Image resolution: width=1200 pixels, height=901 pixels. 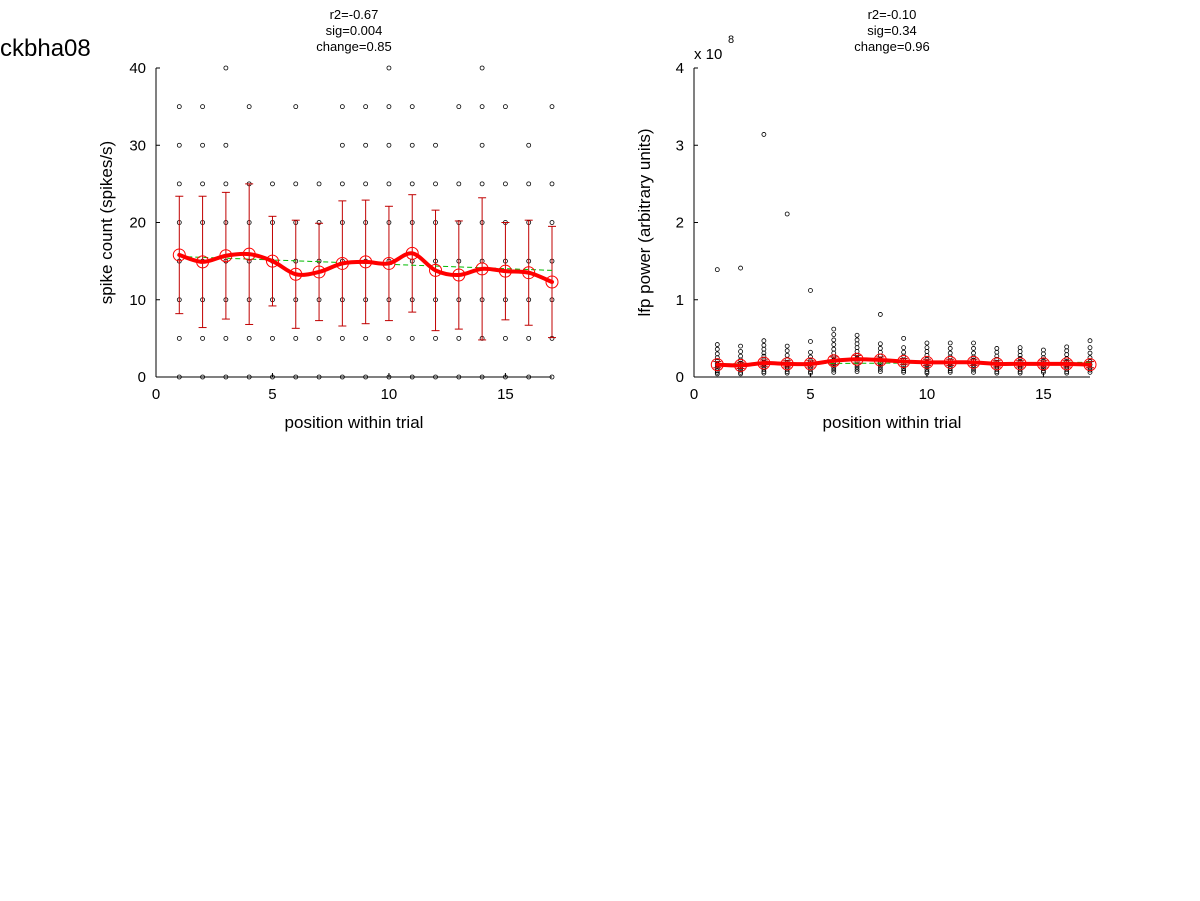 I want to click on figure-title: ckbha08, so click(x=45, y=48).